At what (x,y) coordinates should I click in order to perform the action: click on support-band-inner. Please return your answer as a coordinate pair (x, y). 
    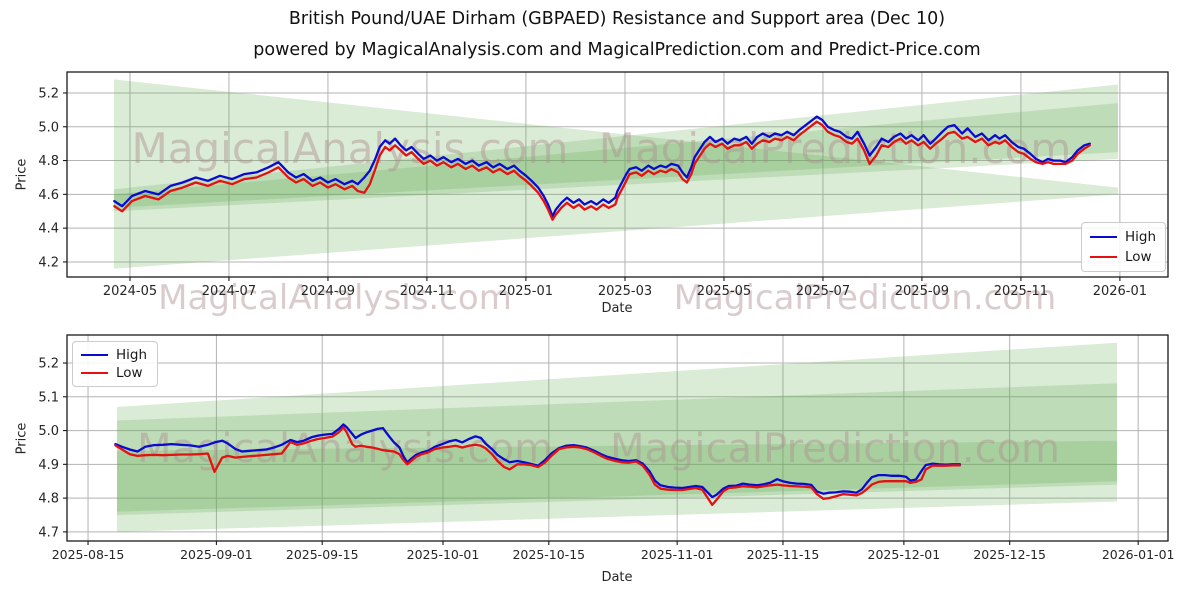
    Looking at the image, I should click on (616, 155).